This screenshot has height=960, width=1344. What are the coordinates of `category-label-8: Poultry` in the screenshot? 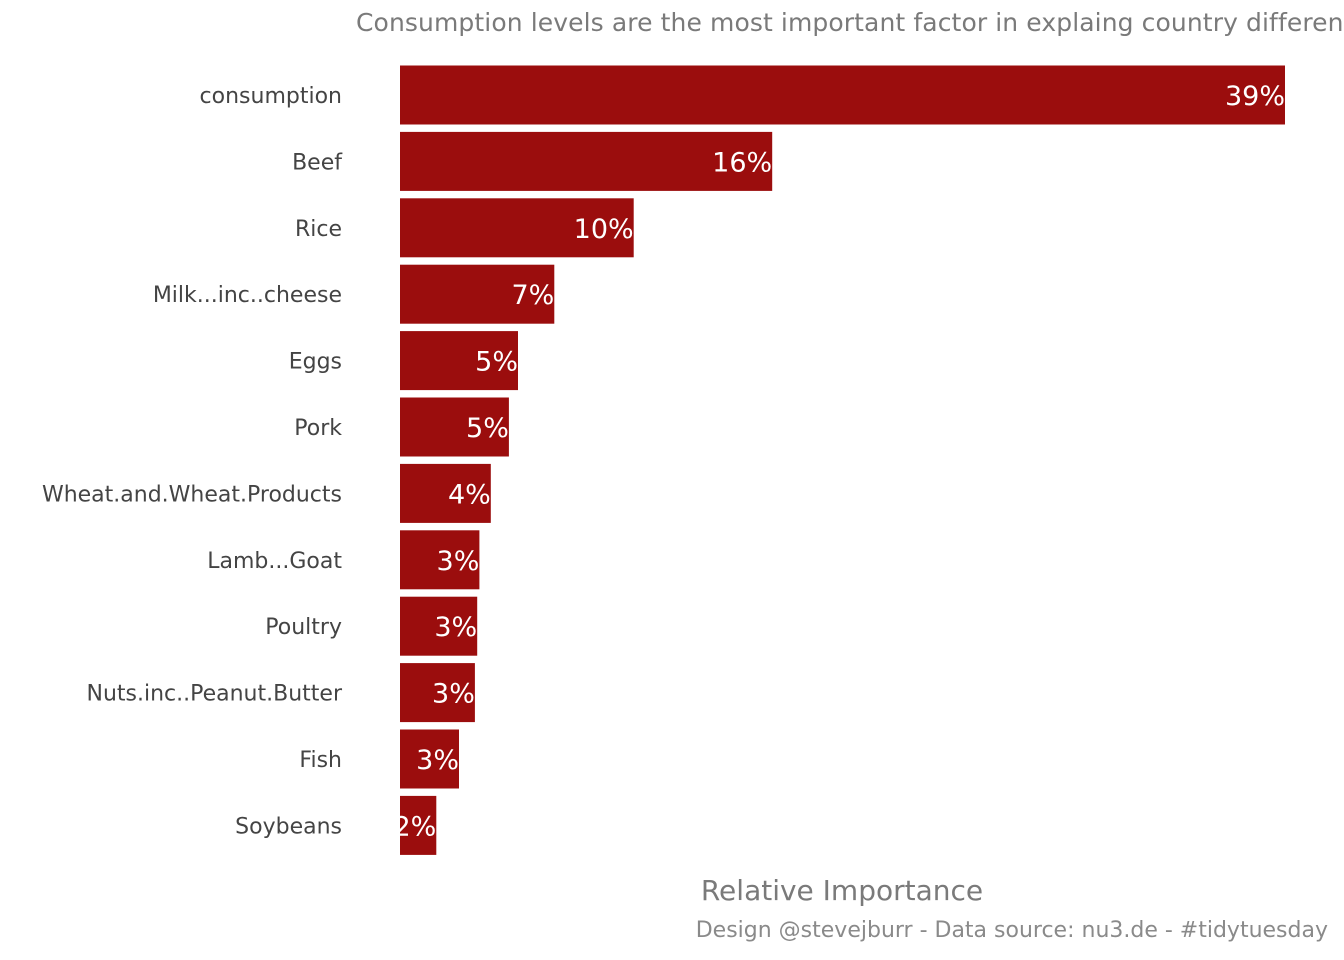 It's located at (303, 627).